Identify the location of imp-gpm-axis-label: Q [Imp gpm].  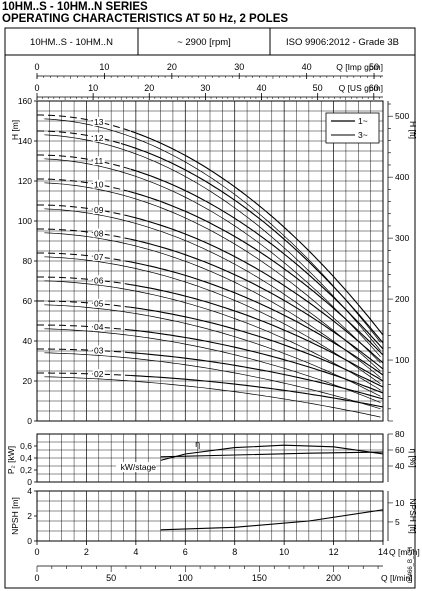
(359, 67).